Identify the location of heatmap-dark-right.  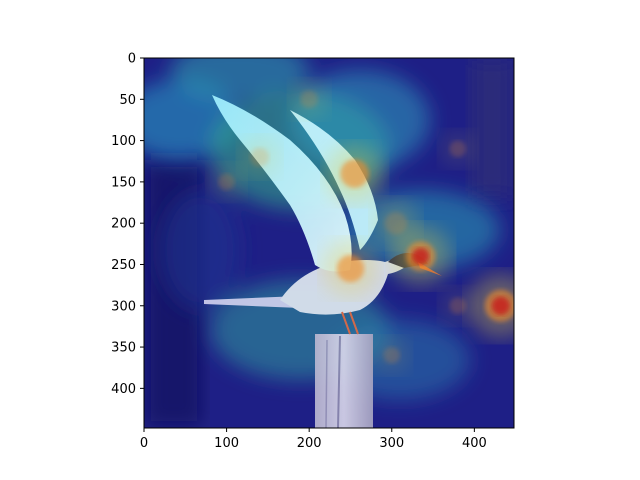
(492, 128).